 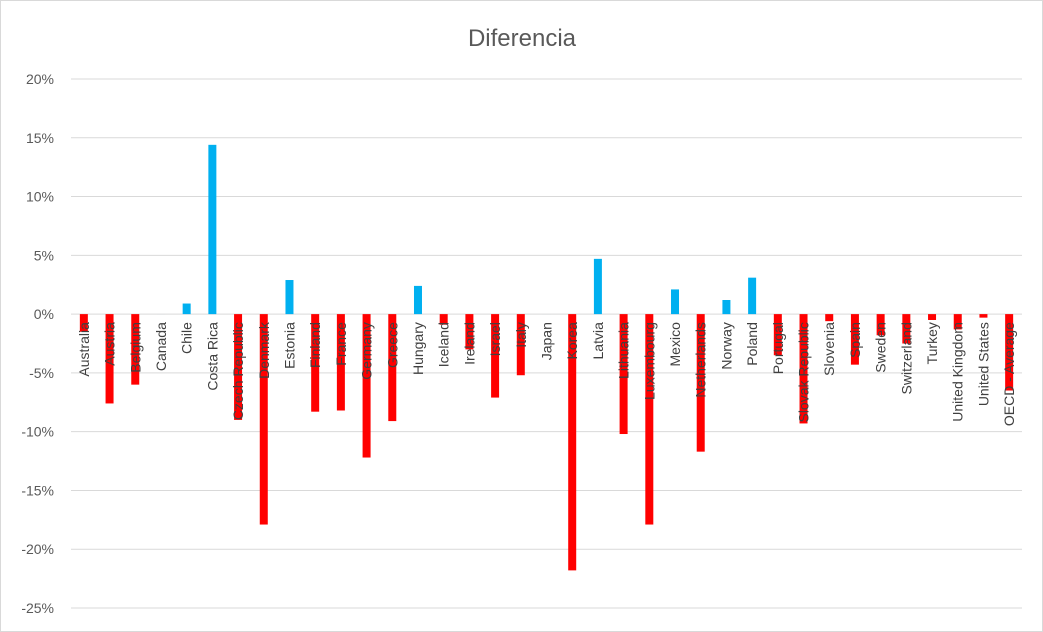 I want to click on category-label: Chile, so click(x=187, y=338).